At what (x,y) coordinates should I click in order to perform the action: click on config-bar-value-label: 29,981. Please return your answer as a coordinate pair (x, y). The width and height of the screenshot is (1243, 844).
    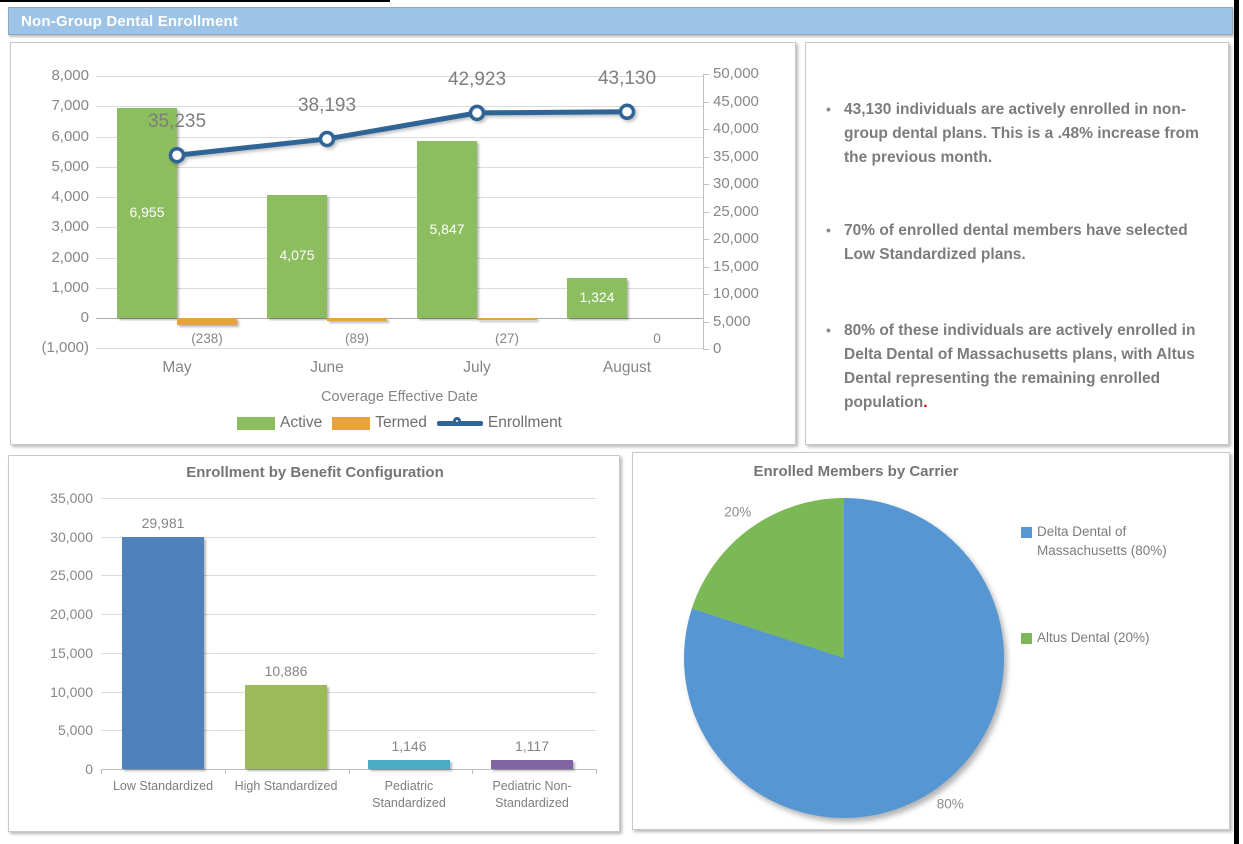
    Looking at the image, I should click on (163, 522).